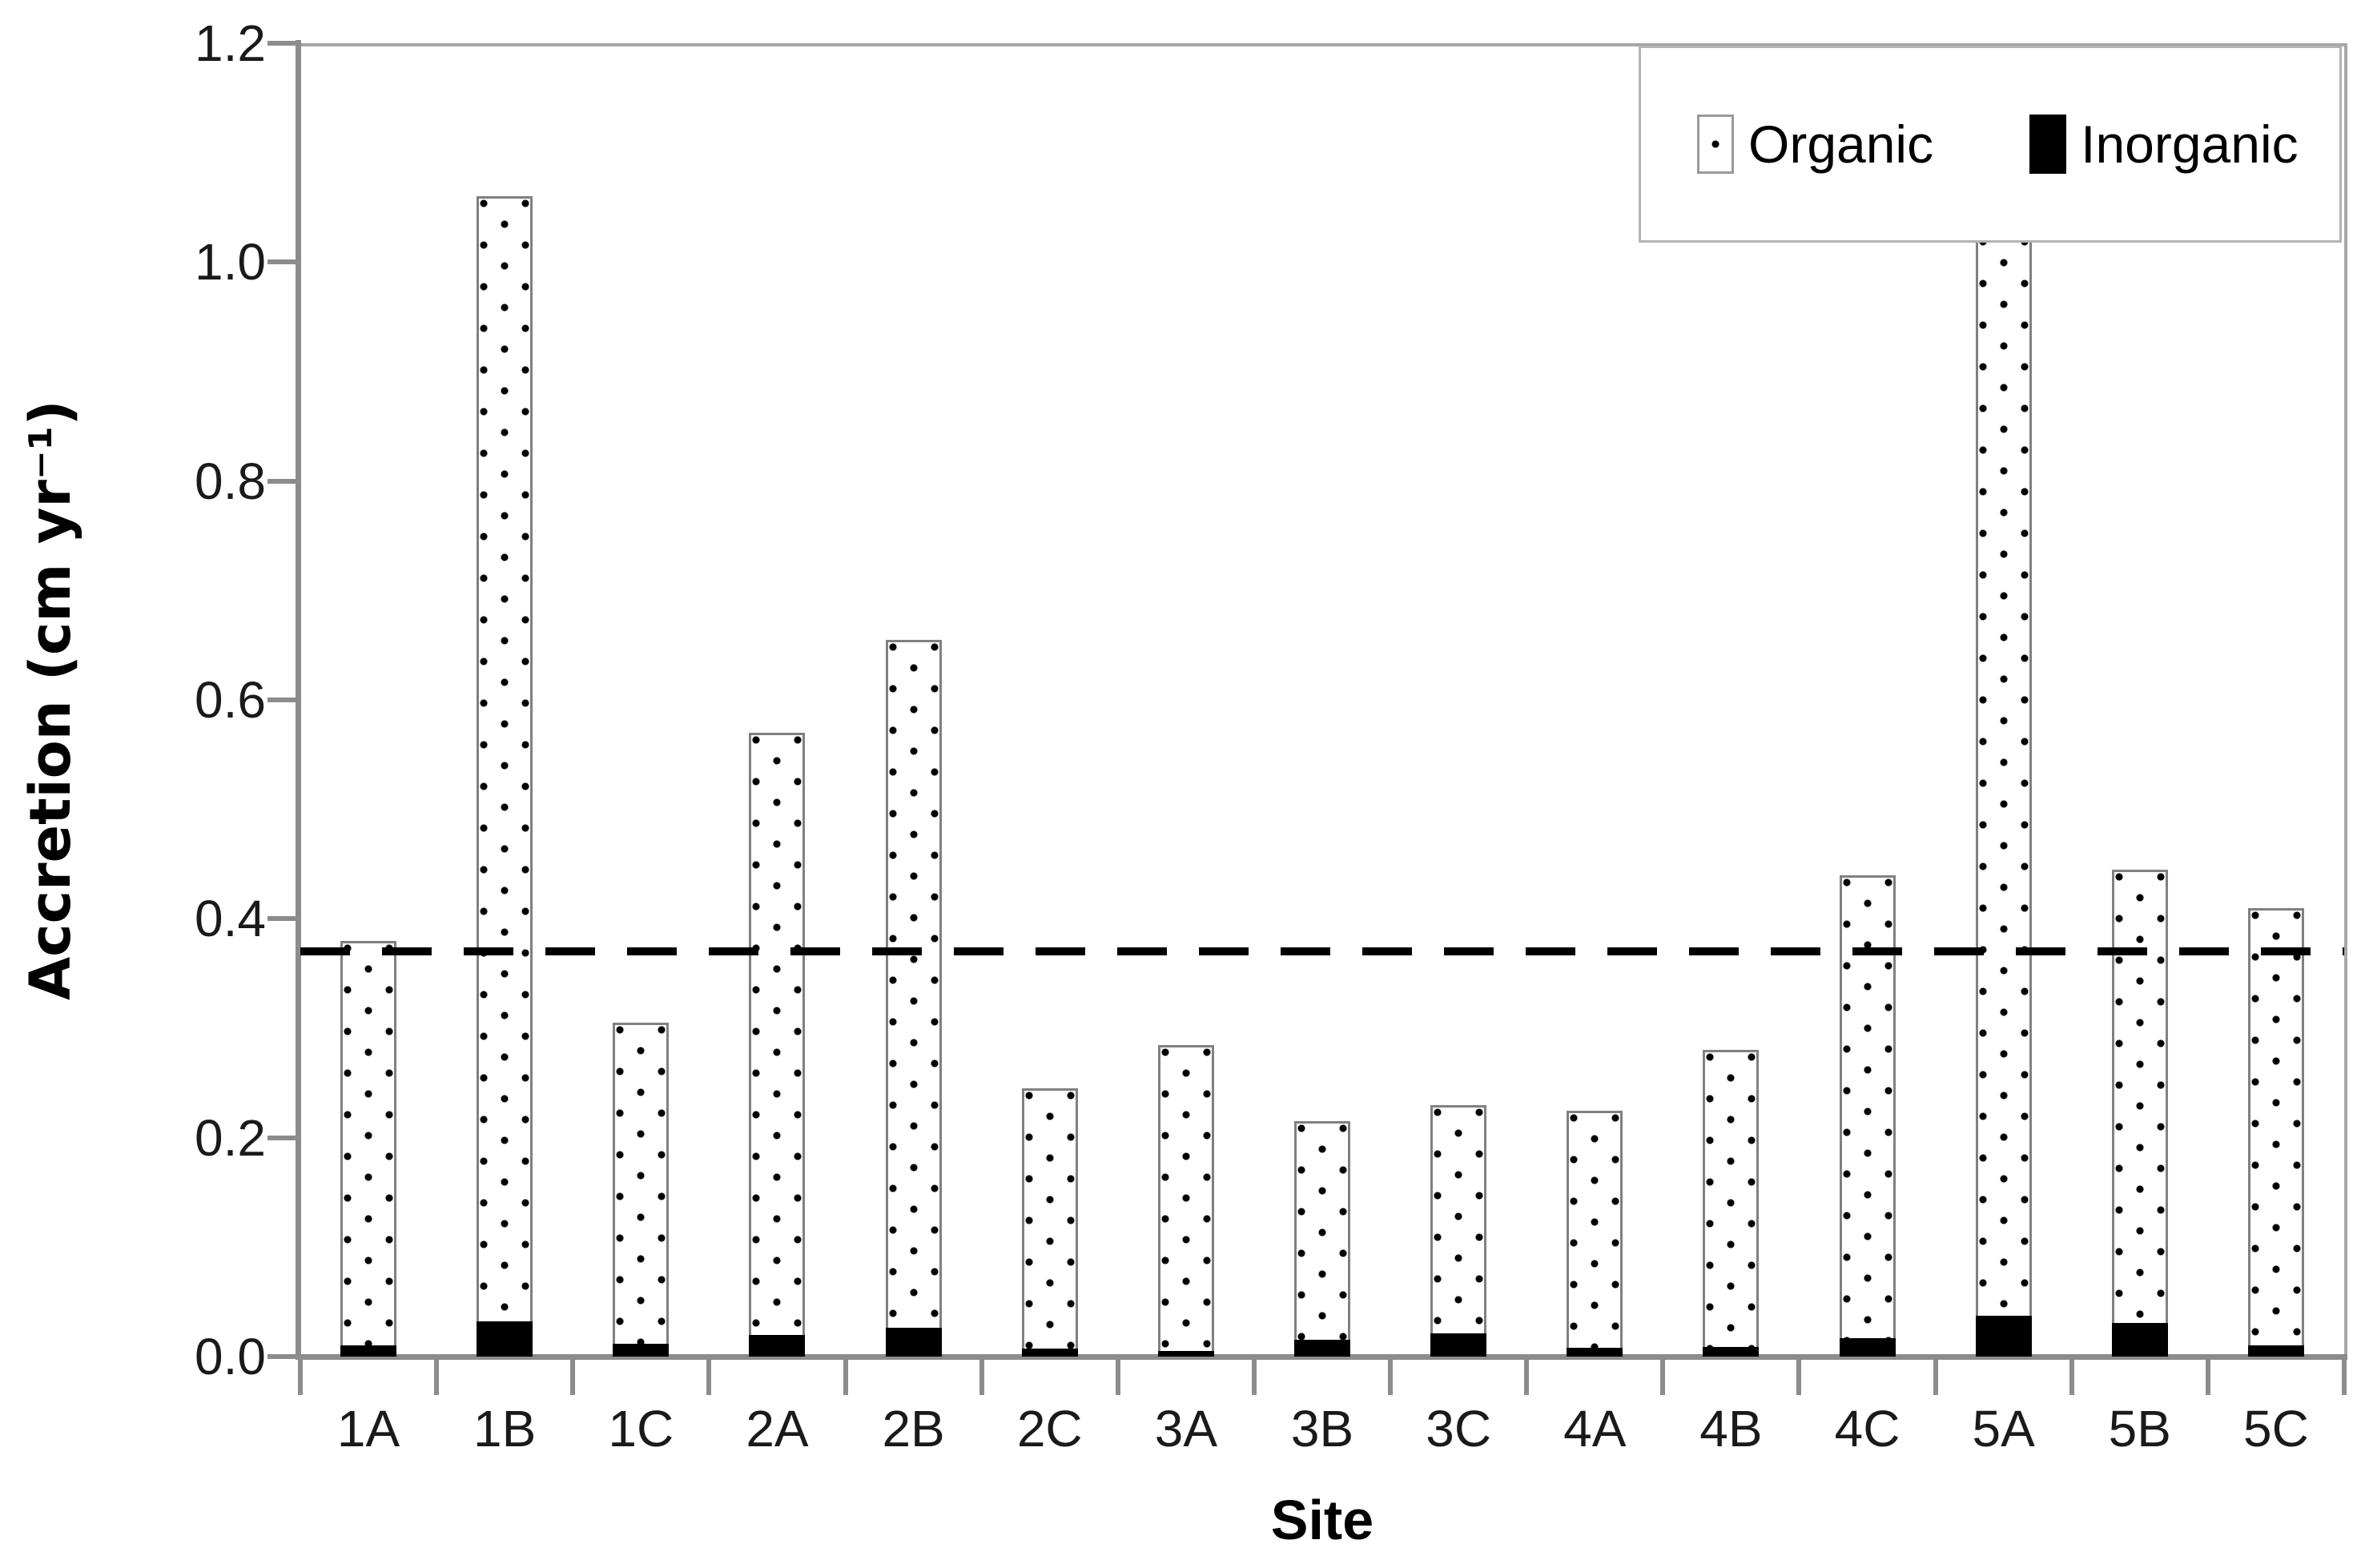 This screenshot has width=2361, height=1568. I want to click on x-tick-label-5C: 5C, so click(2276, 1428).